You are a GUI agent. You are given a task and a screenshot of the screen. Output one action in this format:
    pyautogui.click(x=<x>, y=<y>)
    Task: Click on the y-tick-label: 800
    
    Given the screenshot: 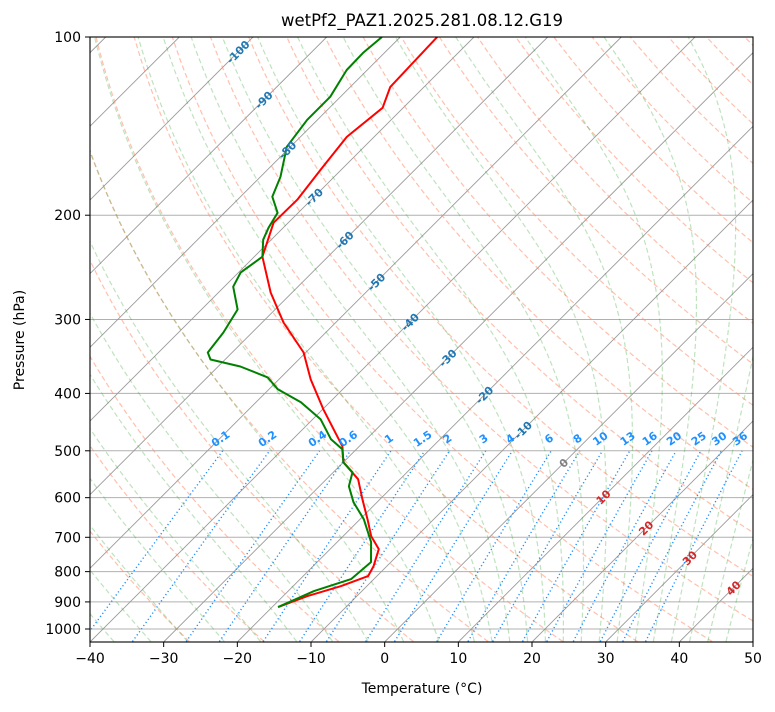 What is the action you would take?
    pyautogui.click(x=67, y=573)
    